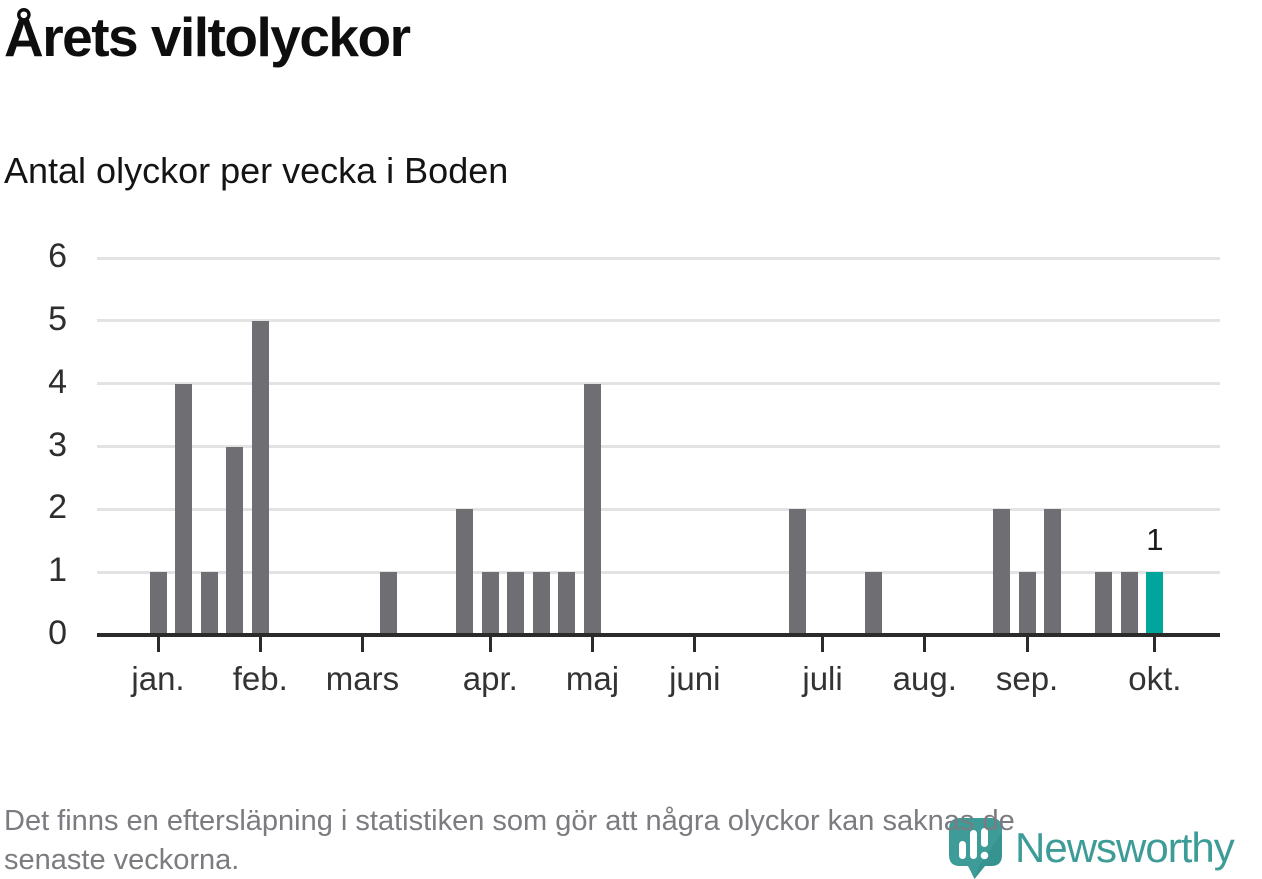  Describe the element at coordinates (260, 678) in the screenshot. I see `x-axis-month-label: feb.` at that location.